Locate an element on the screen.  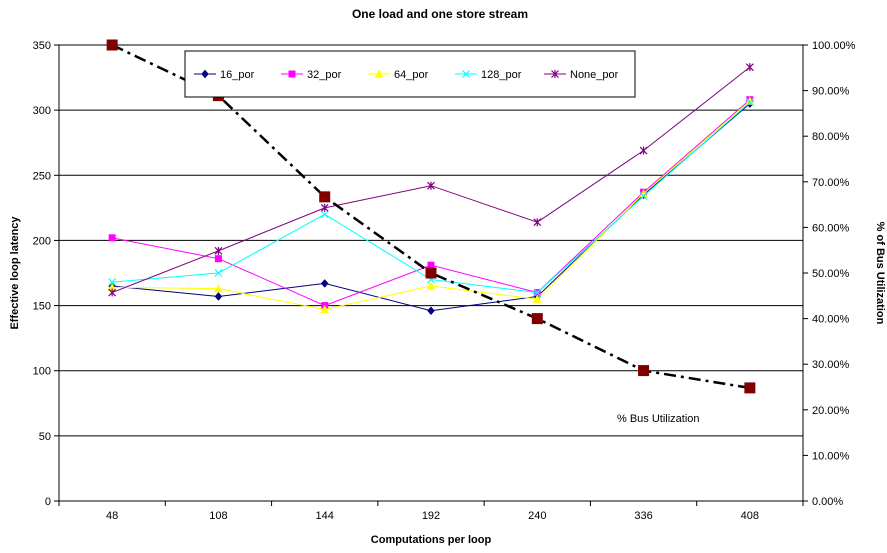
chart-title: One load and one store stream is located at coordinates (440, 14).